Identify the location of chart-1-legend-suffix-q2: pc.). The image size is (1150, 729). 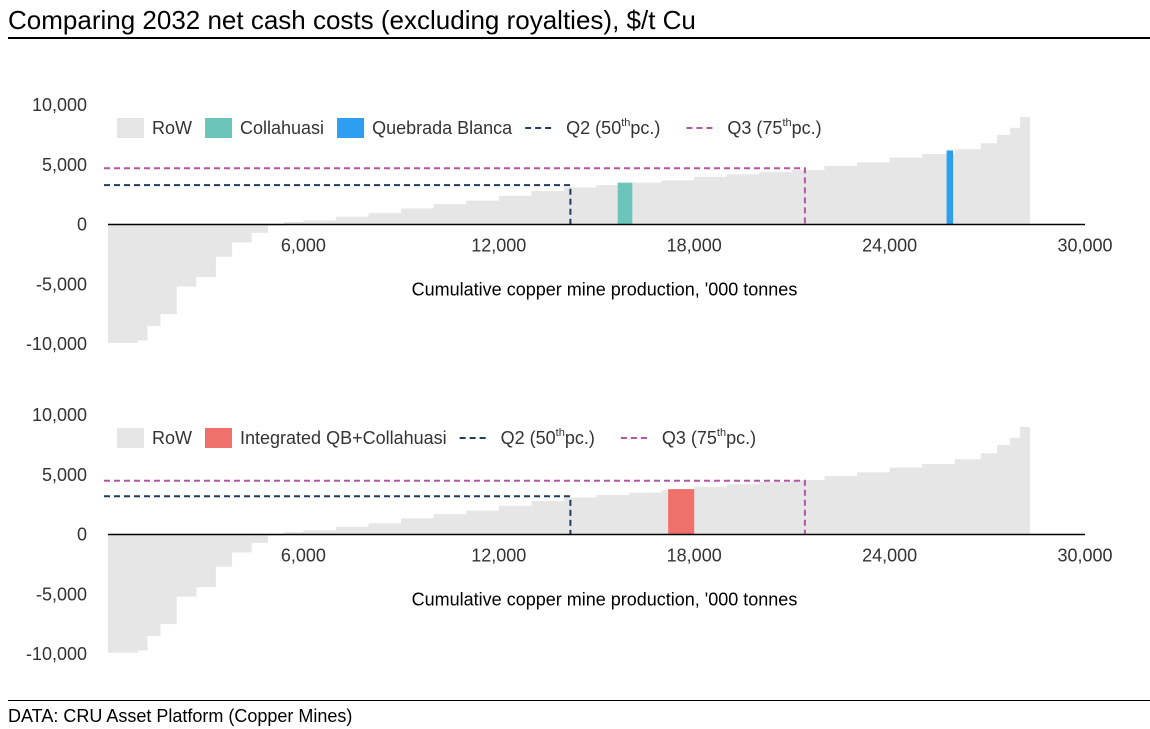
(645, 128).